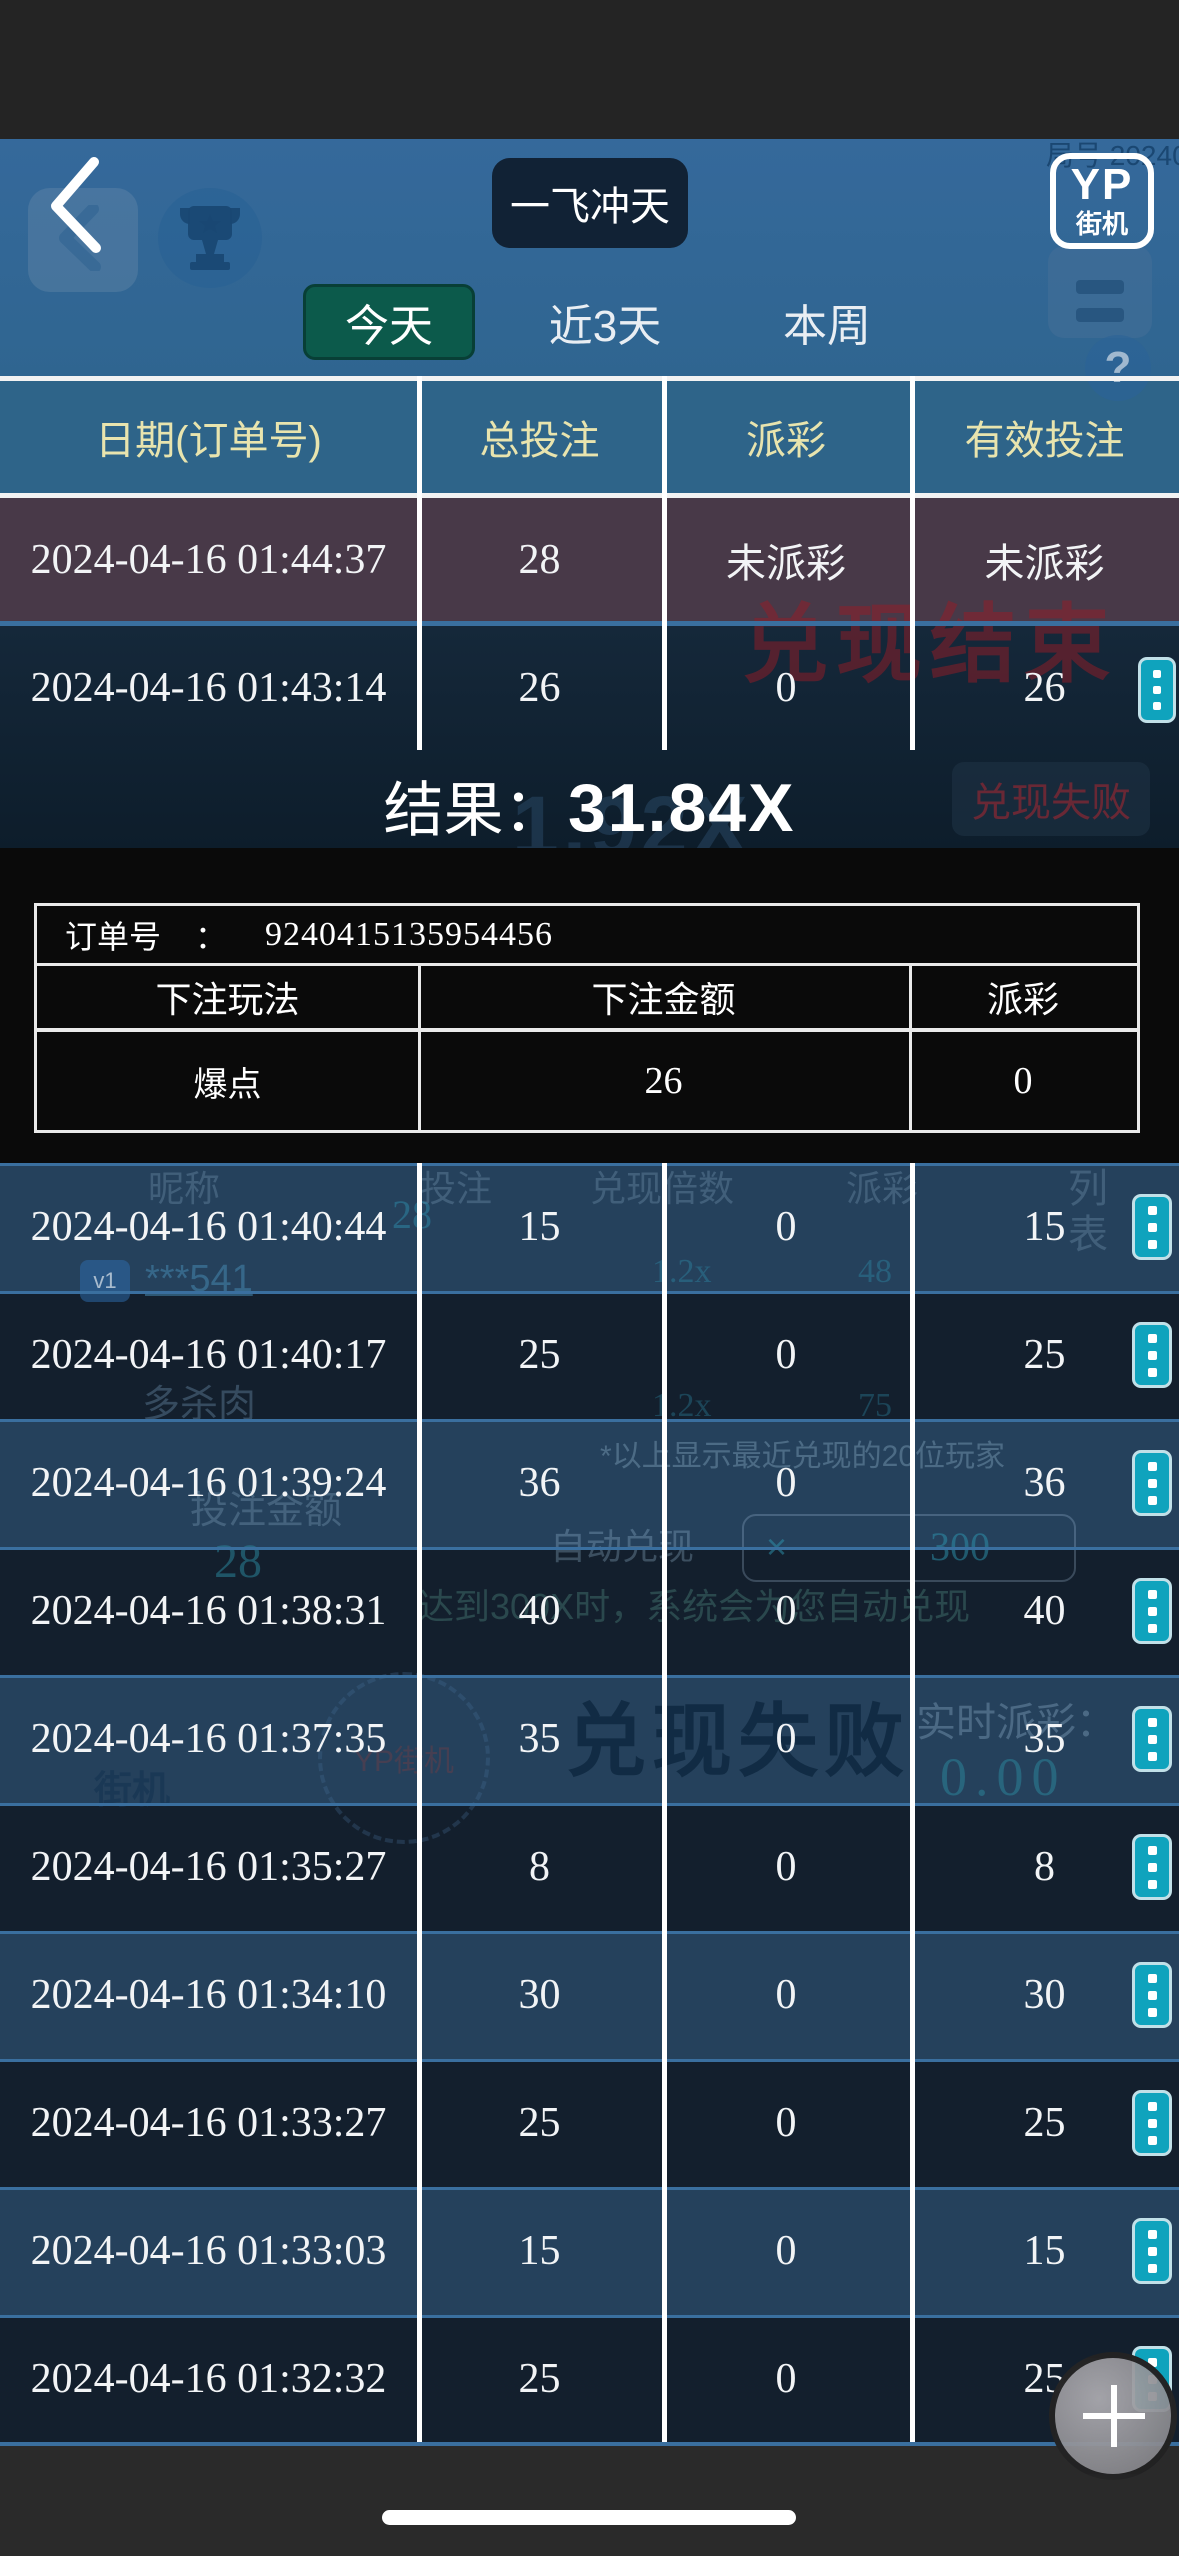  I want to click on row-date: 2024-04-16 01:39:24, so click(208, 1483).